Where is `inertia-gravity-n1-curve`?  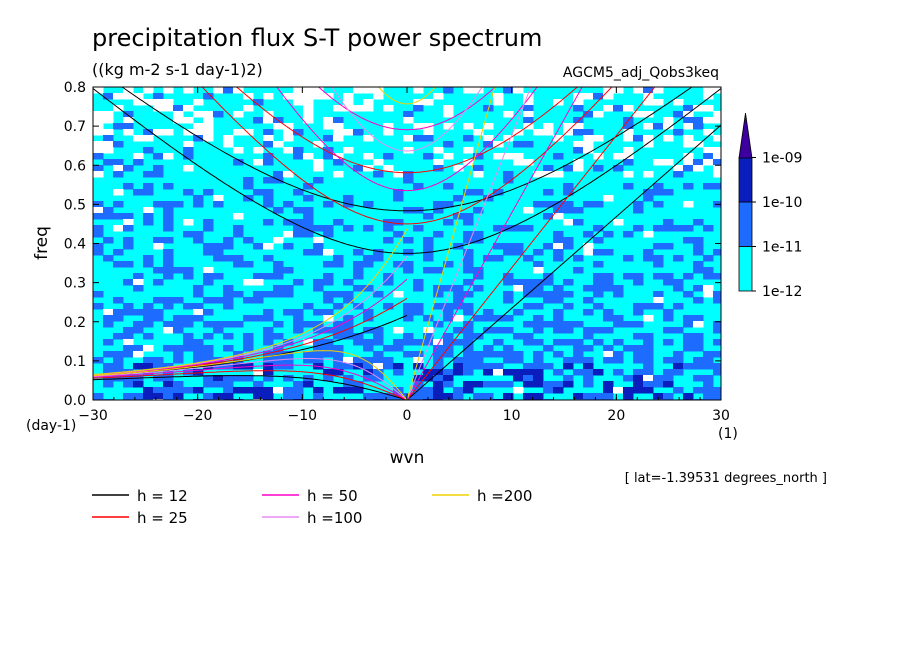 inertia-gravity-n1-curve is located at coordinates (407, 139).